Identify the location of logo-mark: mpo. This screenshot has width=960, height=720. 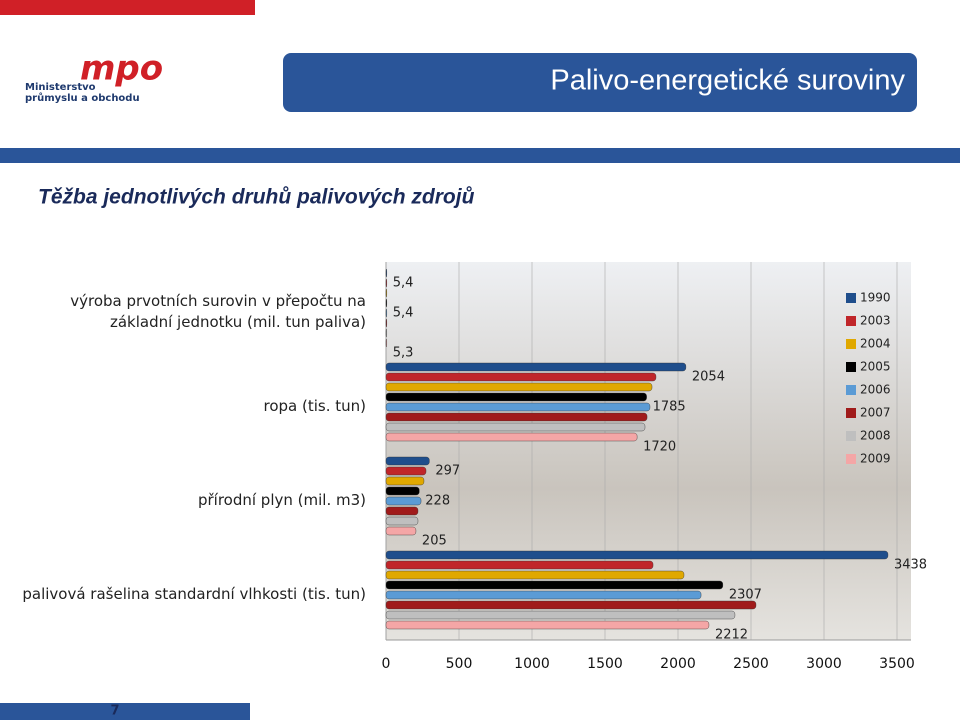
(121, 69).